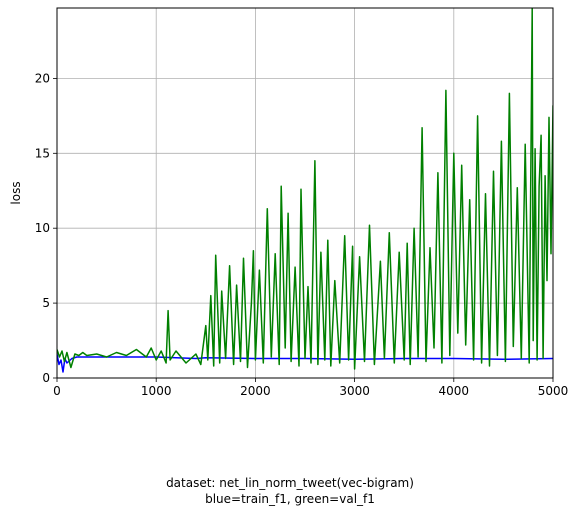 Image resolution: width=580 pixels, height=517 pixels. What do you see at coordinates (16, 192) in the screenshot?
I see `y-axis-label: loss` at bounding box center [16, 192].